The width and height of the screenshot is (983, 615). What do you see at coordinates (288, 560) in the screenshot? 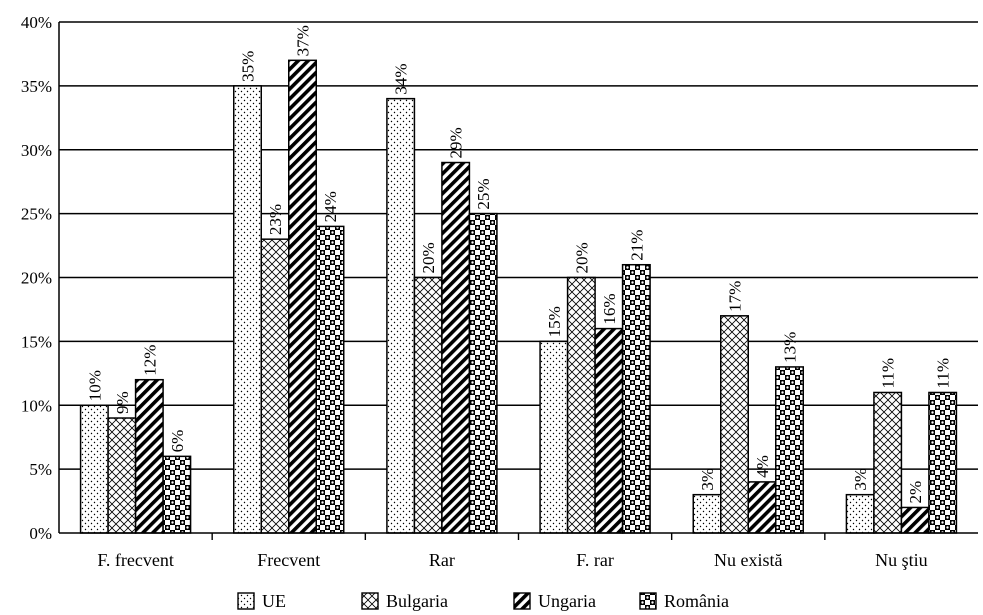
I see `x-tick-label: Frecvent` at bounding box center [288, 560].